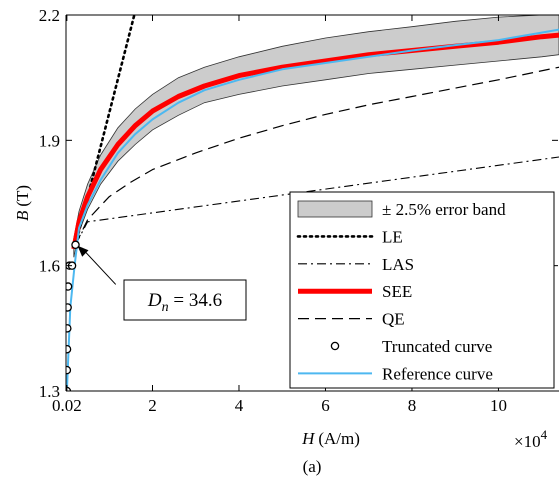 Image resolution: width=559 pixels, height=485 pixels. I want to click on x-tick-label: 8, so click(412, 405).